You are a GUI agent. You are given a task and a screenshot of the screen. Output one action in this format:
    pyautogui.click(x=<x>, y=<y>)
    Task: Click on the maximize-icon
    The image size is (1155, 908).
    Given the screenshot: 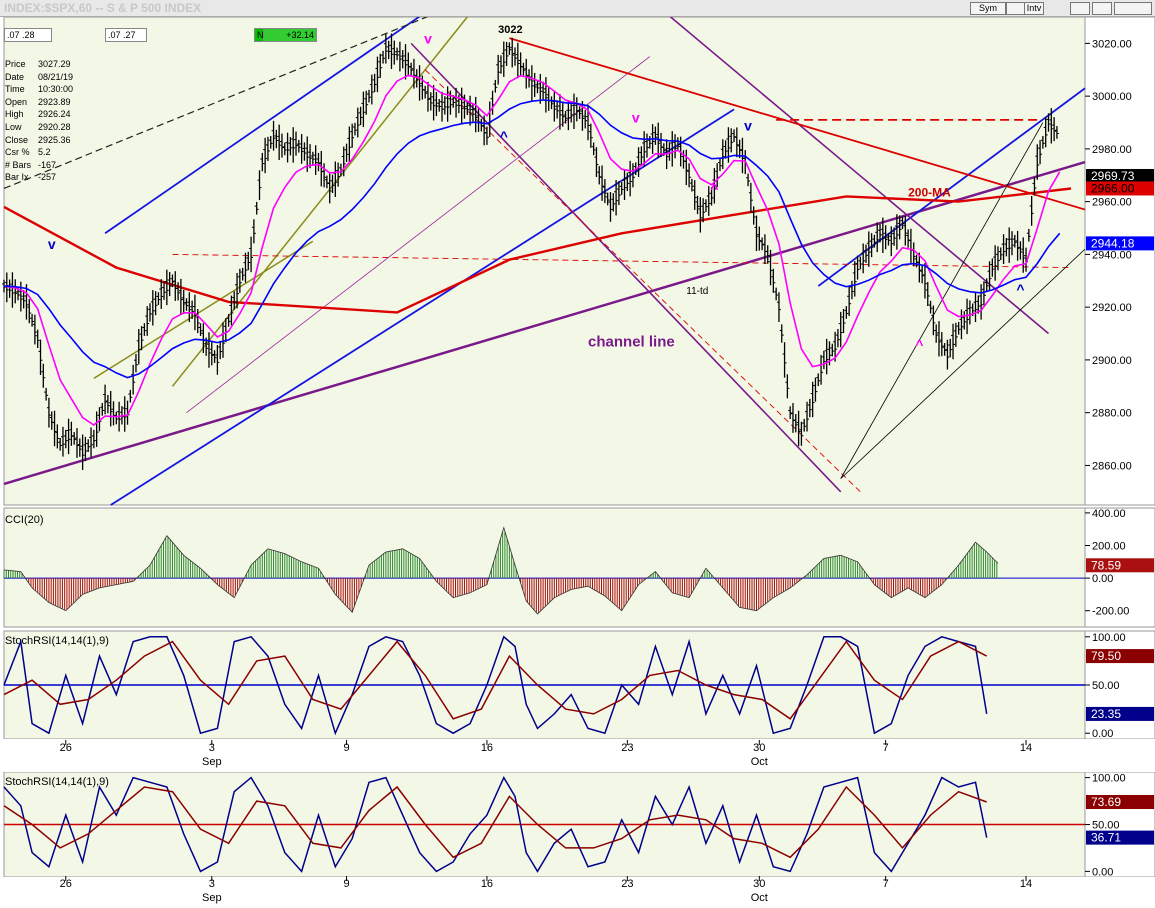 What is the action you would take?
    pyautogui.click(x=1102, y=8)
    